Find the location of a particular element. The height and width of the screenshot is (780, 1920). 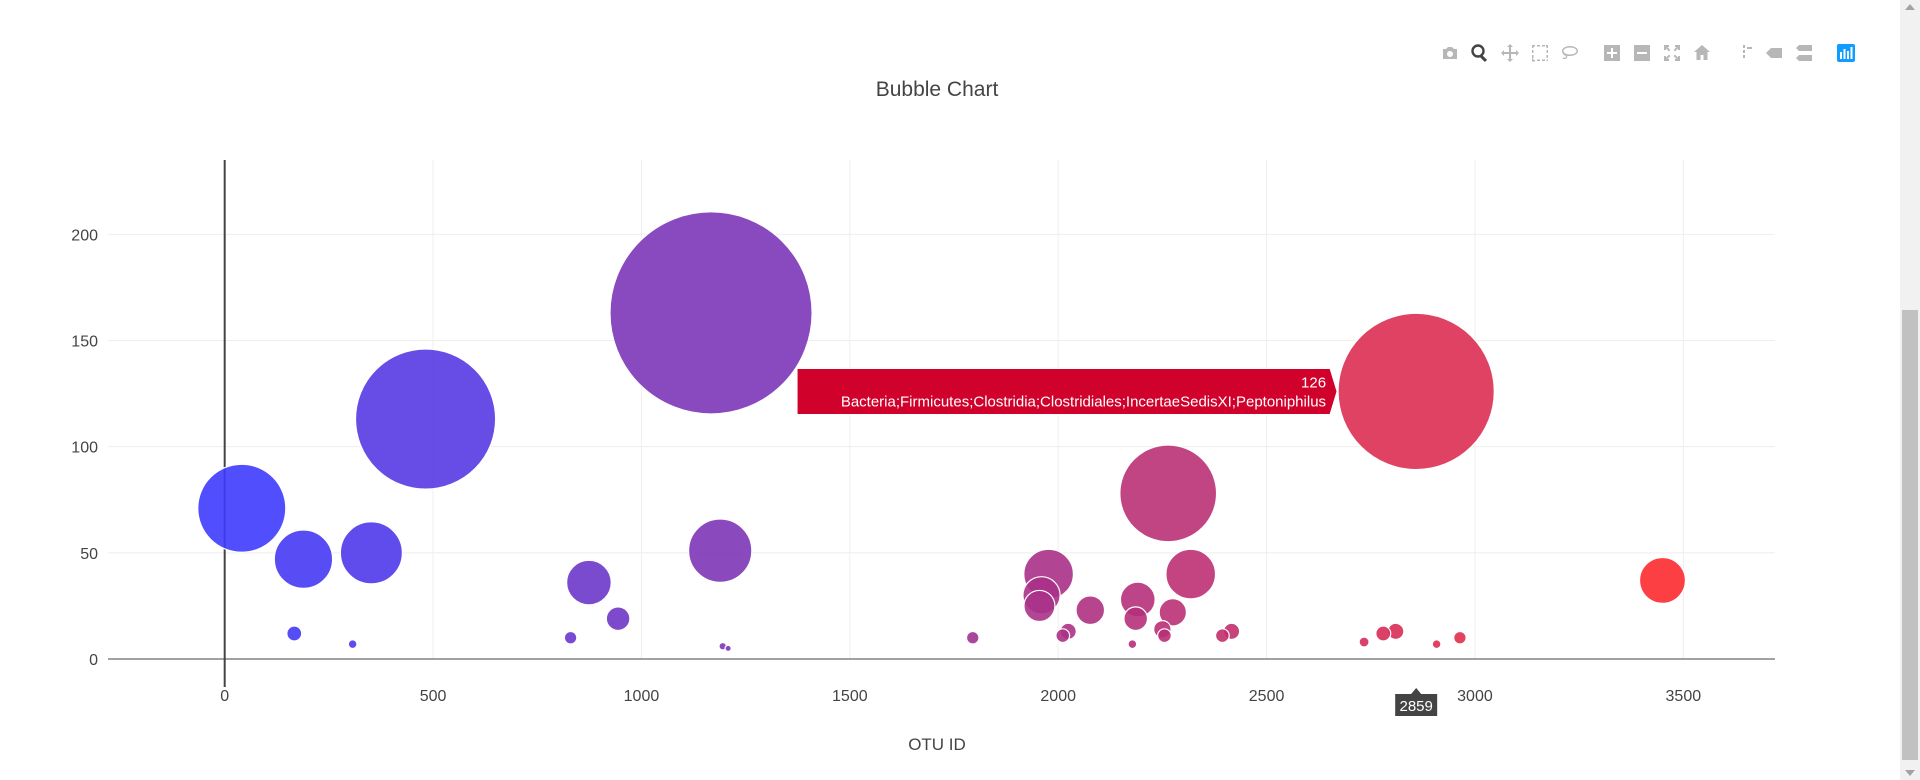

x-tick-label: 3000 is located at coordinates (1475, 696).